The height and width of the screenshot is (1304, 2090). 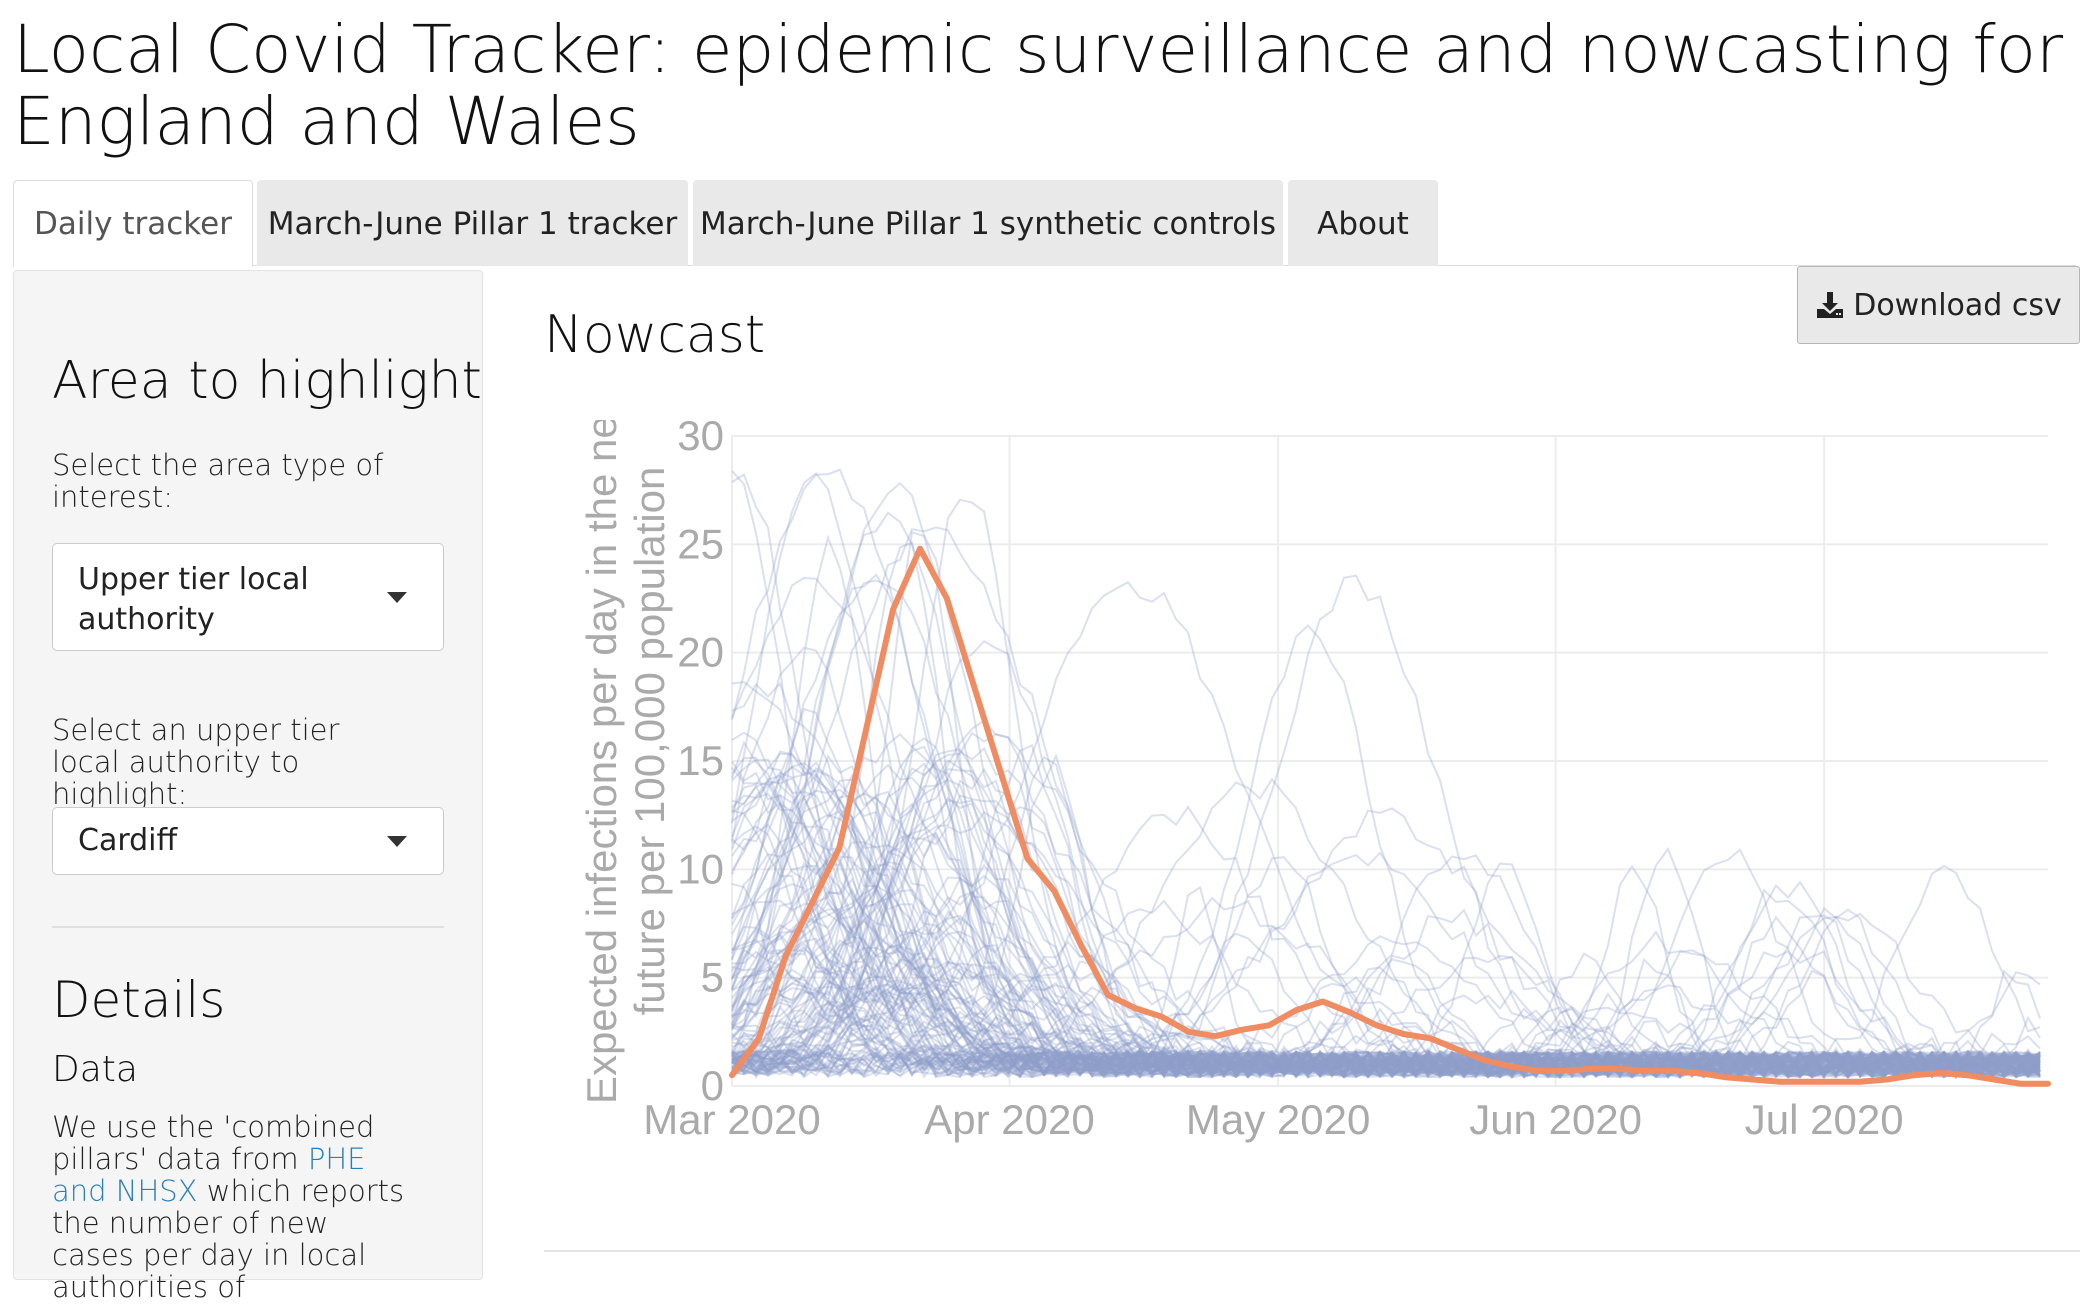 I want to click on data-text-before: We use the 'combined pillars' data from, so click(x=213, y=1143).